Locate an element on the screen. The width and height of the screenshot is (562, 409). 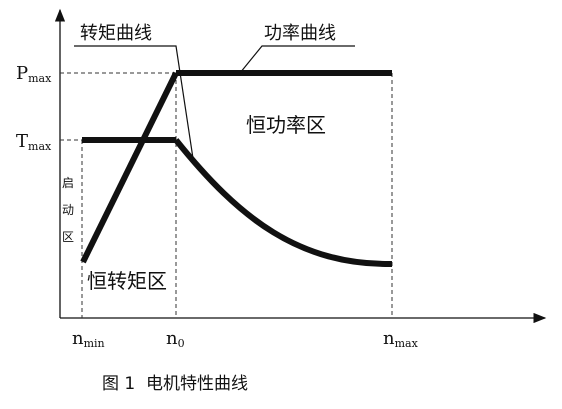
t-max-label: Tmax is located at coordinates (34, 142).